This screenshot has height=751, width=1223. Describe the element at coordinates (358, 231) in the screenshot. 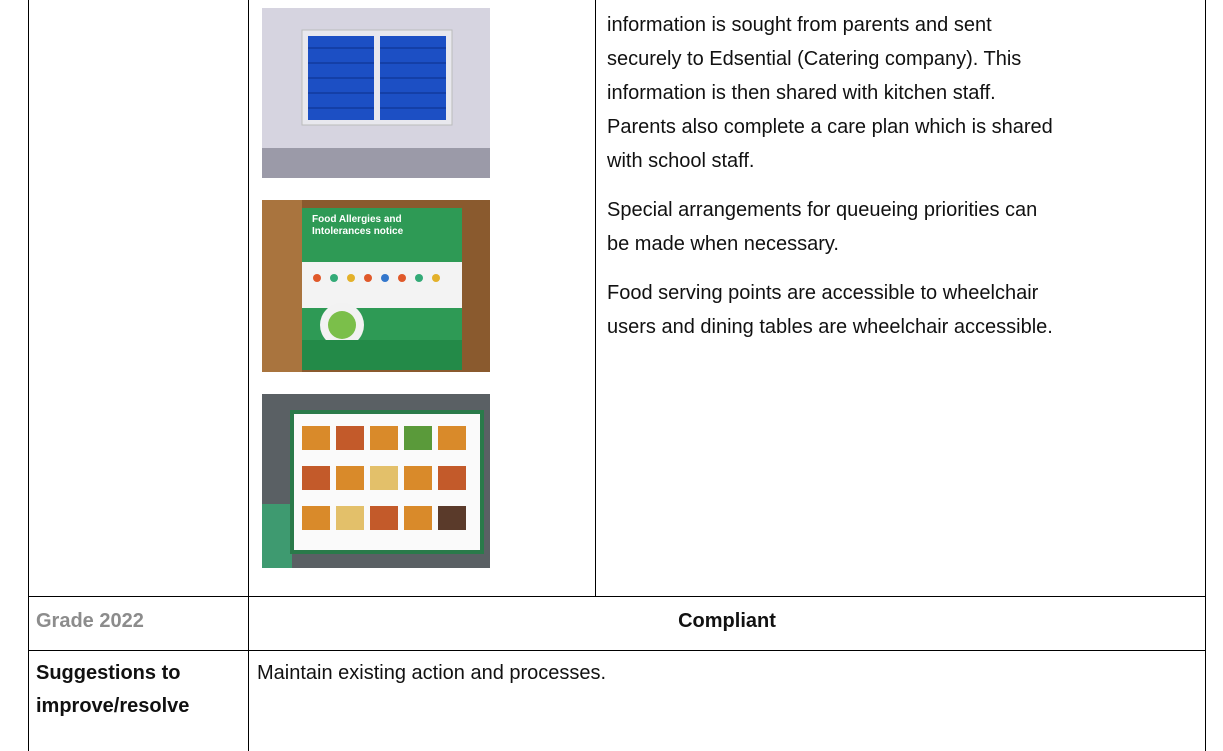

I see `poster-title: Intolerances notice` at that location.